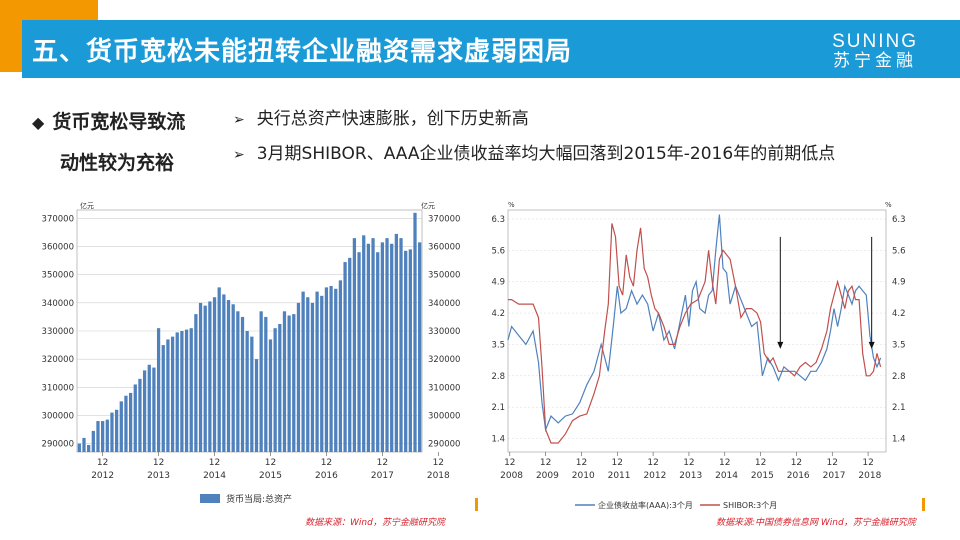 The width and height of the screenshot is (960, 540). Describe the element at coordinates (58, 304) in the screenshot. I see `y-tick-label-left: 340000` at that location.